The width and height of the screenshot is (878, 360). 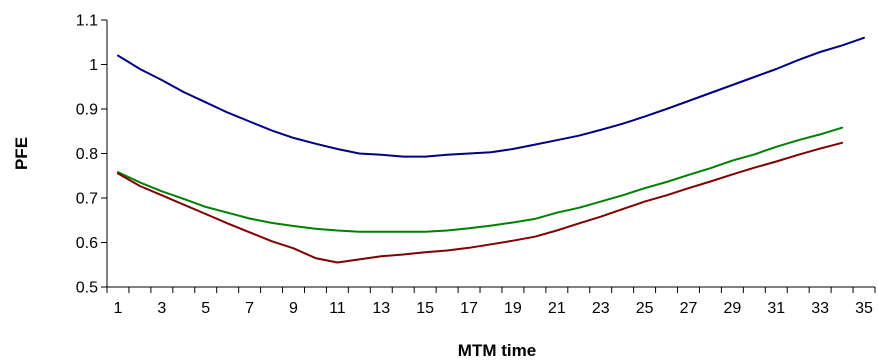 What do you see at coordinates (161, 308) in the screenshot?
I see `x-tick-label: 3` at bounding box center [161, 308].